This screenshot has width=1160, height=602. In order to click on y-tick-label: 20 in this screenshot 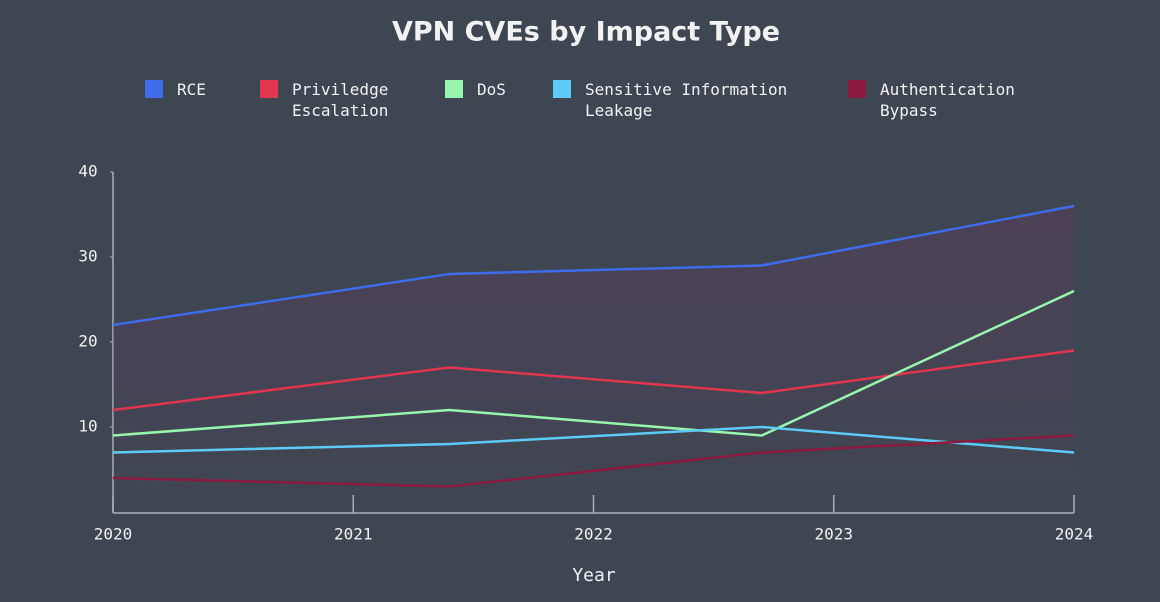, I will do `click(87, 341)`.